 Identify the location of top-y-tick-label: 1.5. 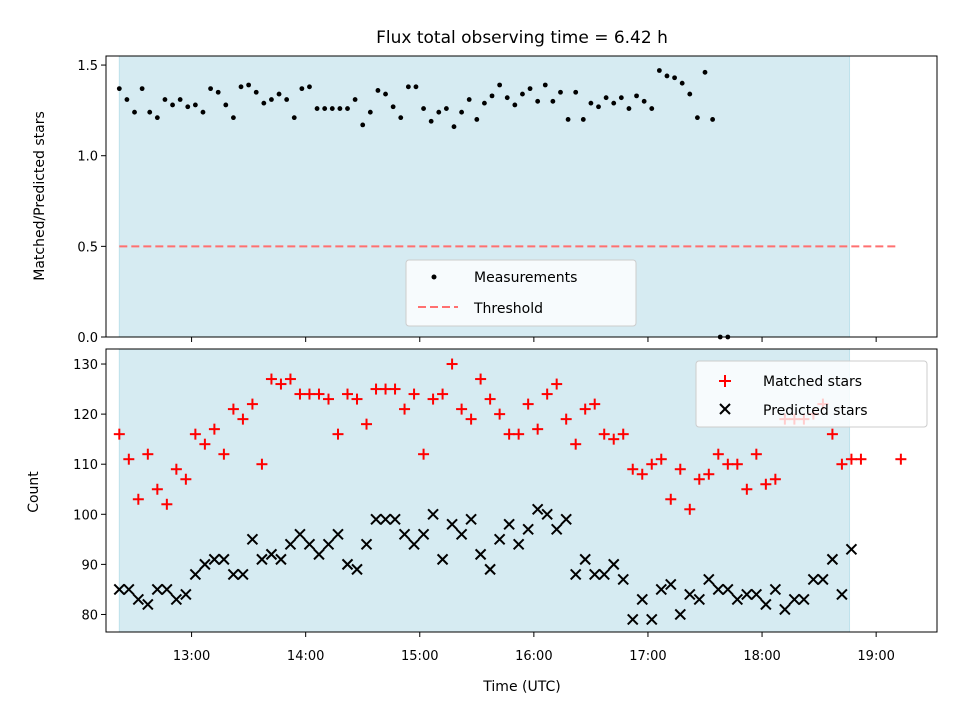
(87, 66).